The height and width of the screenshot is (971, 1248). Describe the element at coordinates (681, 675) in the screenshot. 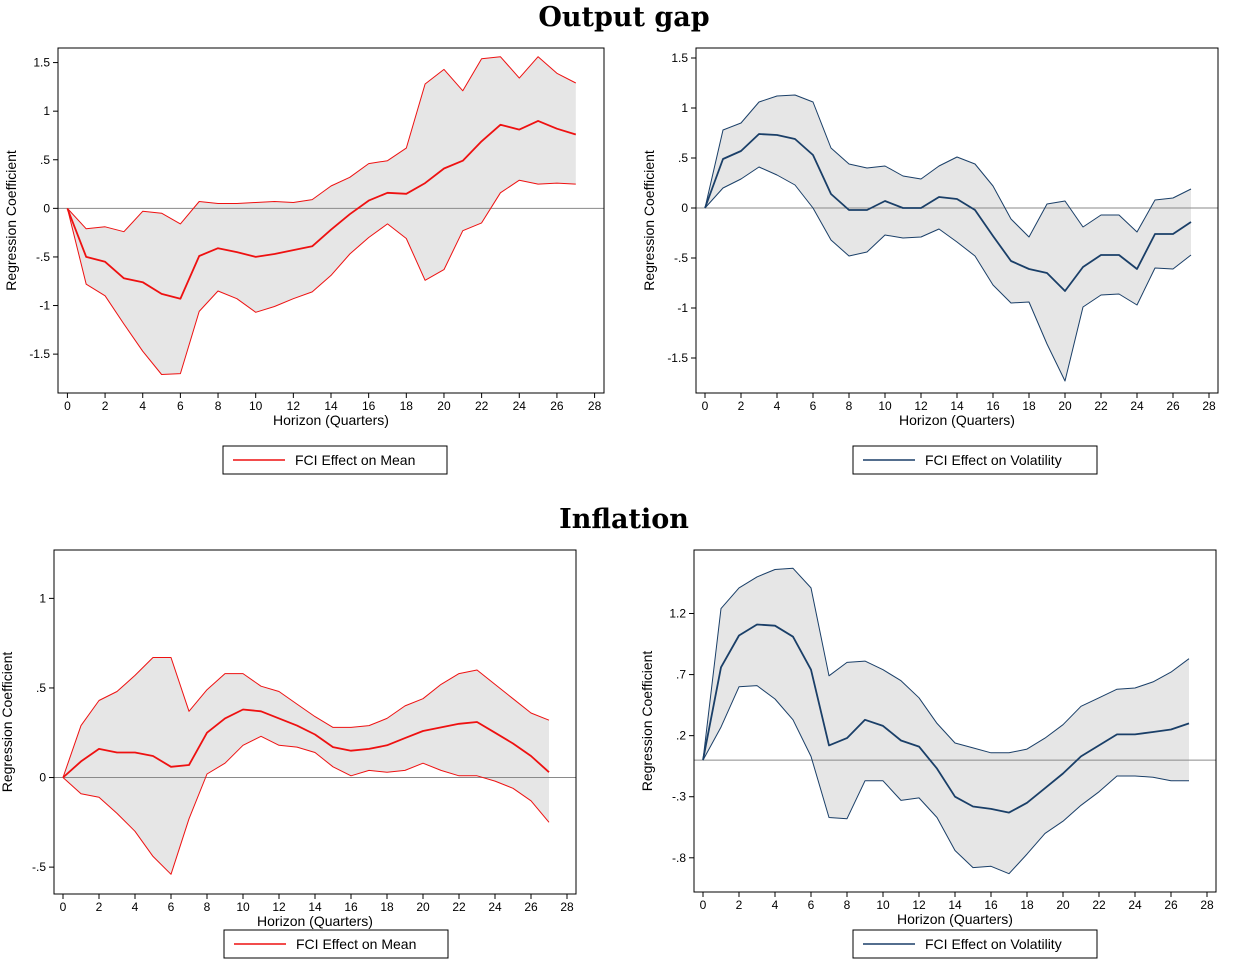

I see `y-tick-label: .7` at that location.